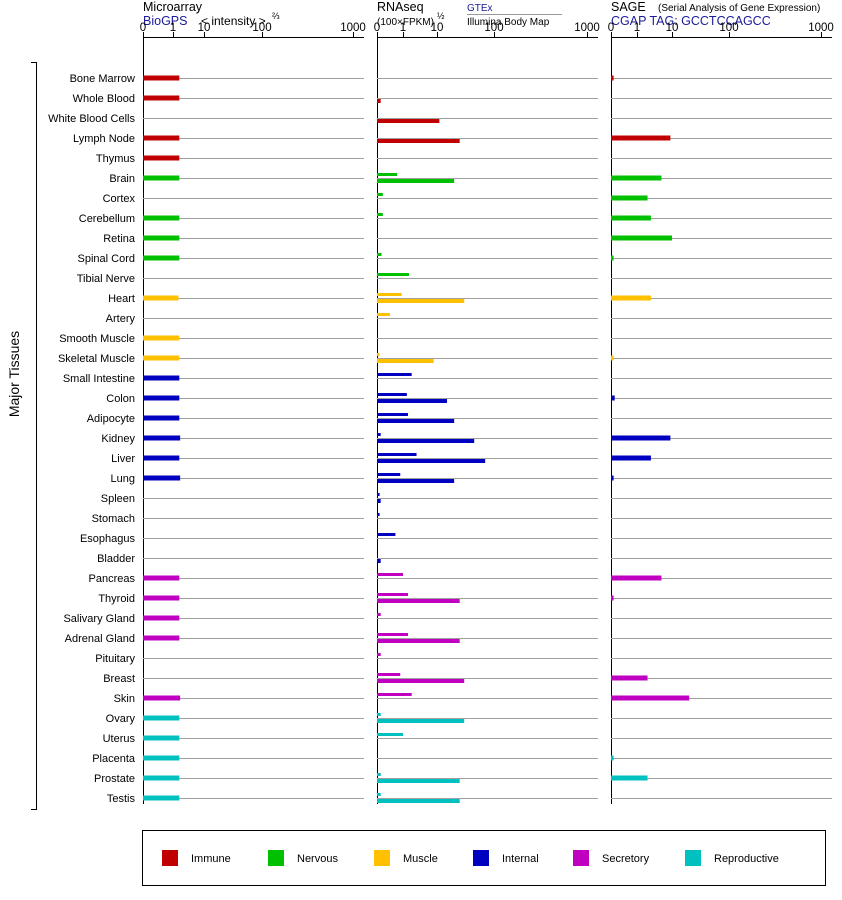 The image size is (842, 900). I want to click on tissue-label: Placenta, so click(114, 759).